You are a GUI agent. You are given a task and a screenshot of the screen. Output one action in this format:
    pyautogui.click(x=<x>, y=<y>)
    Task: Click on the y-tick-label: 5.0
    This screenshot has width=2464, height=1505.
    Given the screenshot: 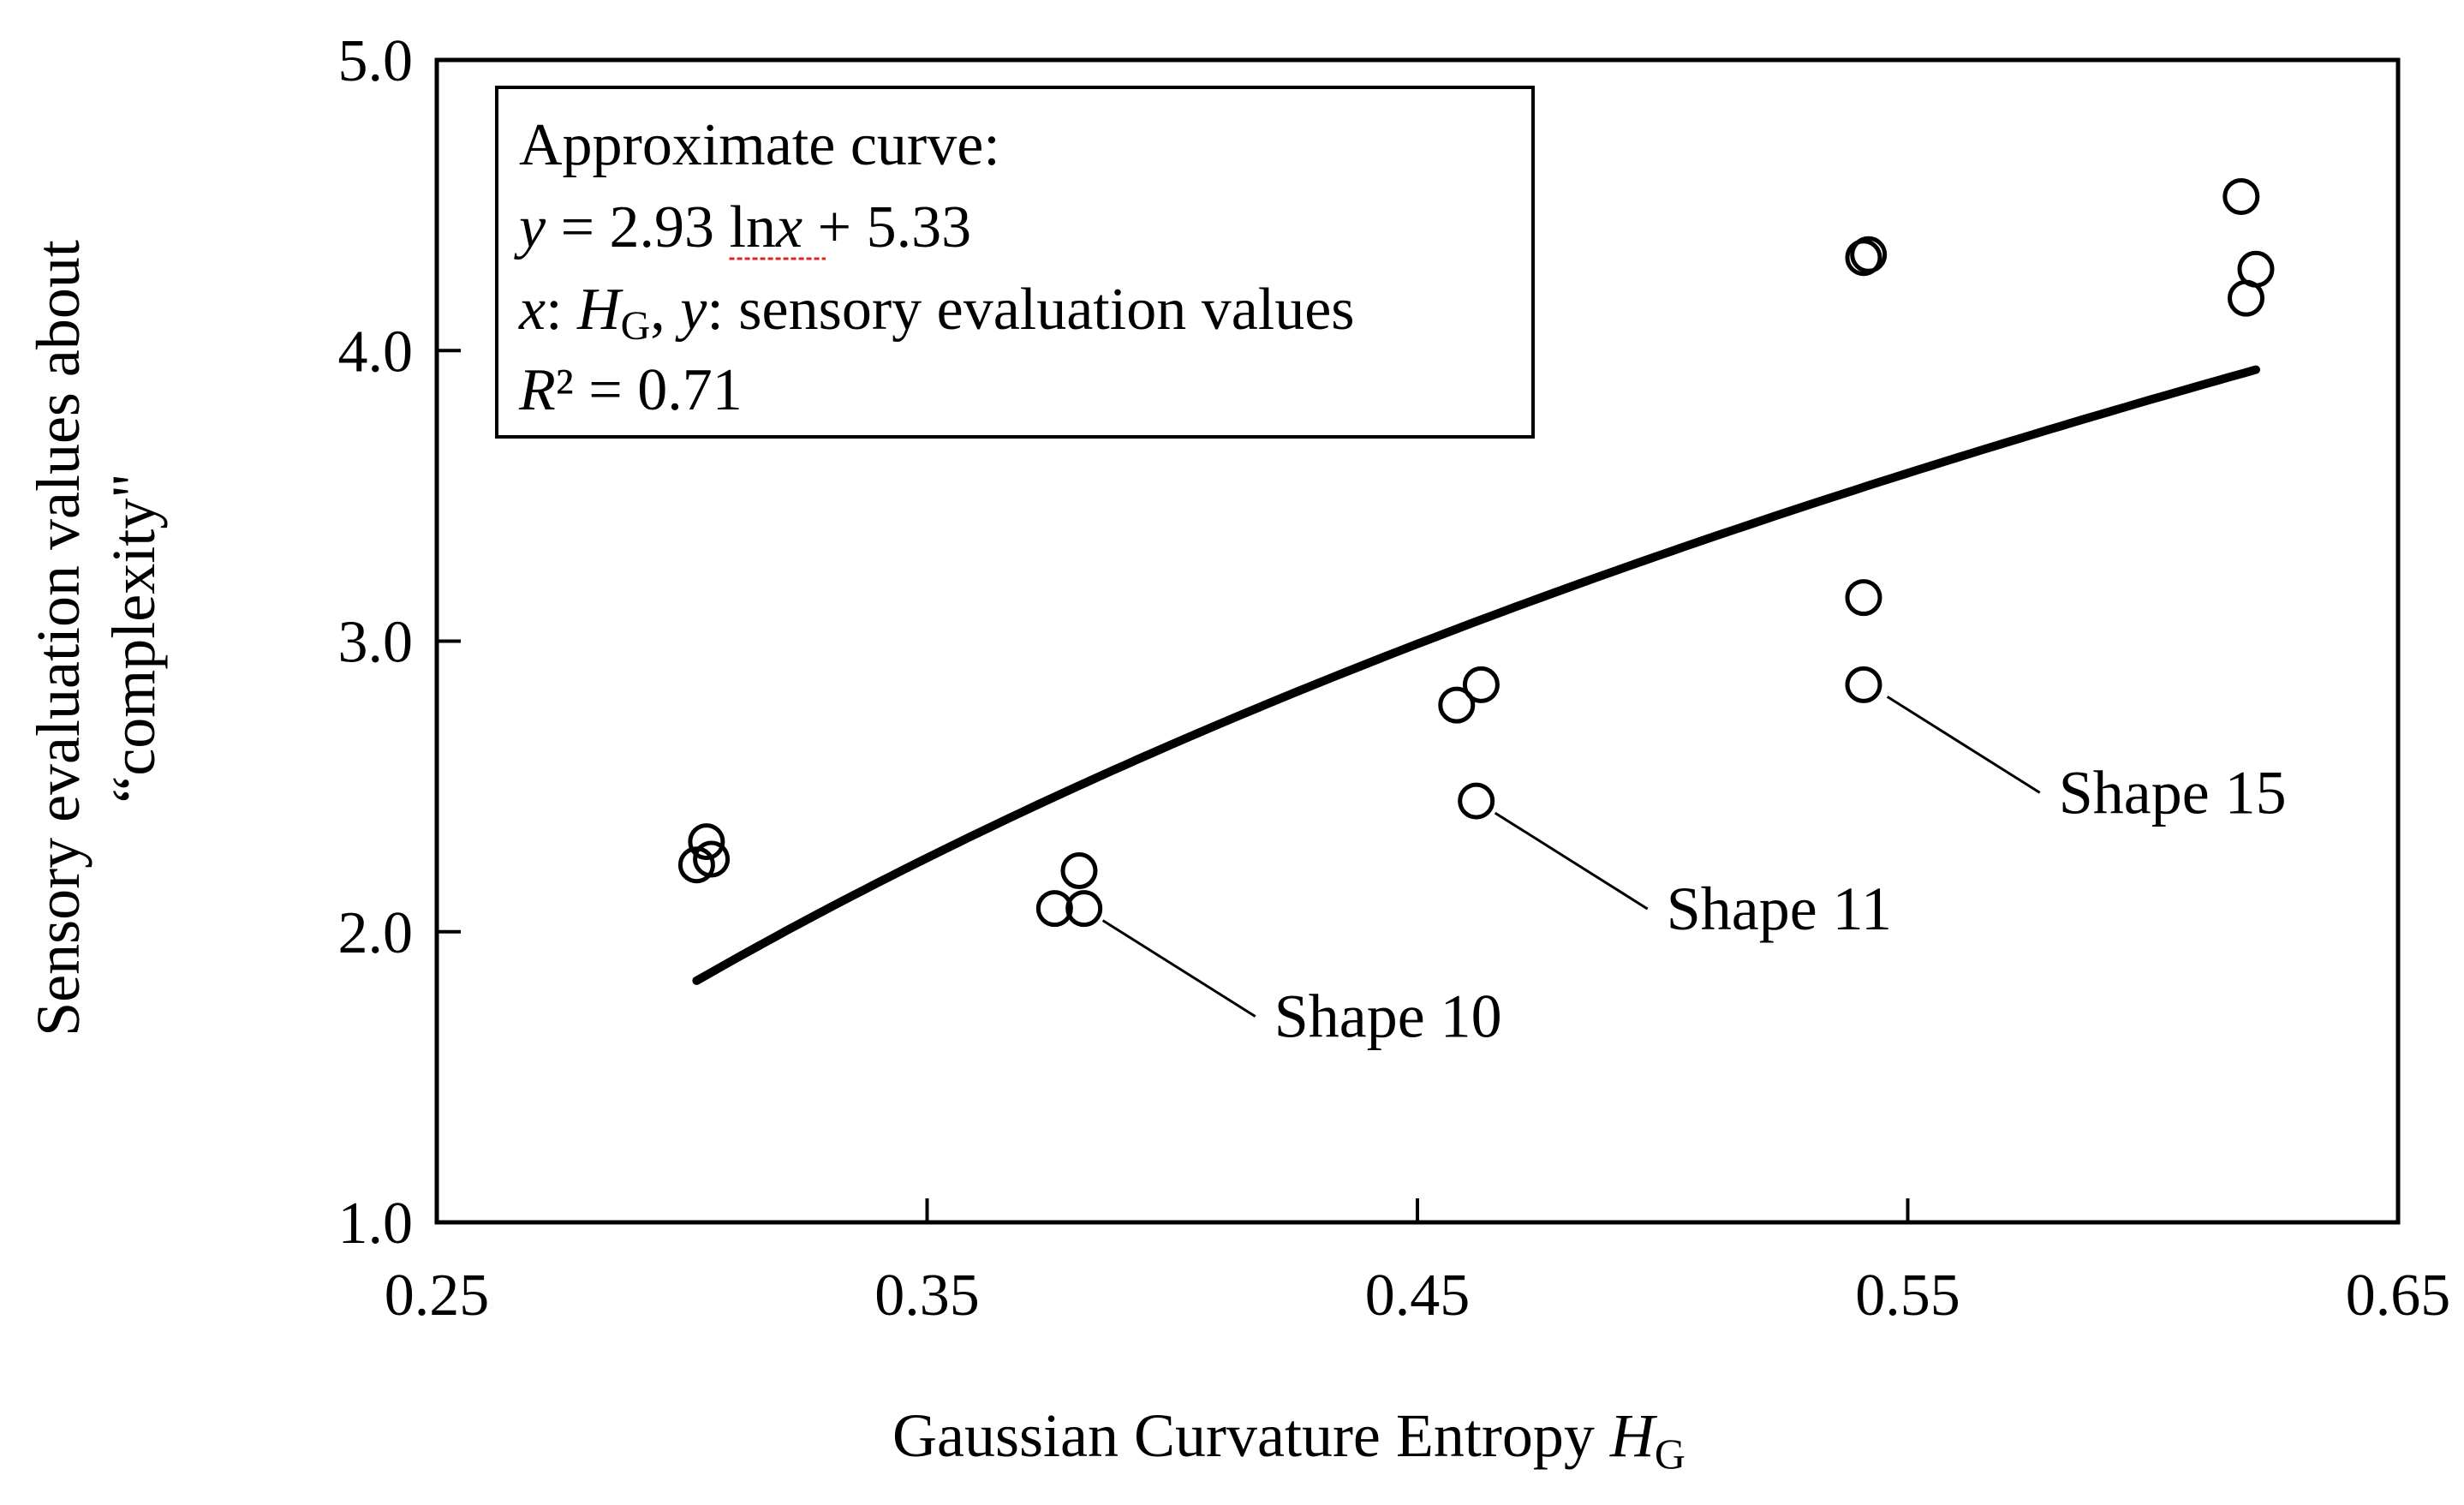 What is the action you would take?
    pyautogui.click(x=376, y=61)
    